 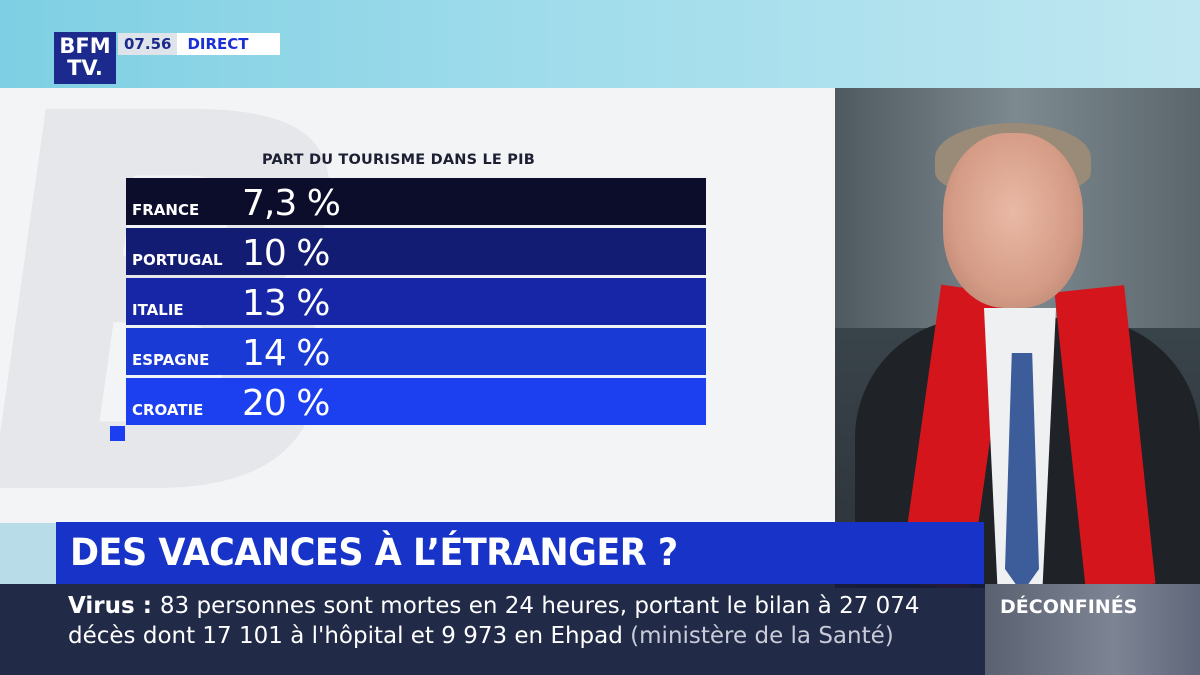 I want to click on value-label: 7,3 %, so click(x=291, y=203).